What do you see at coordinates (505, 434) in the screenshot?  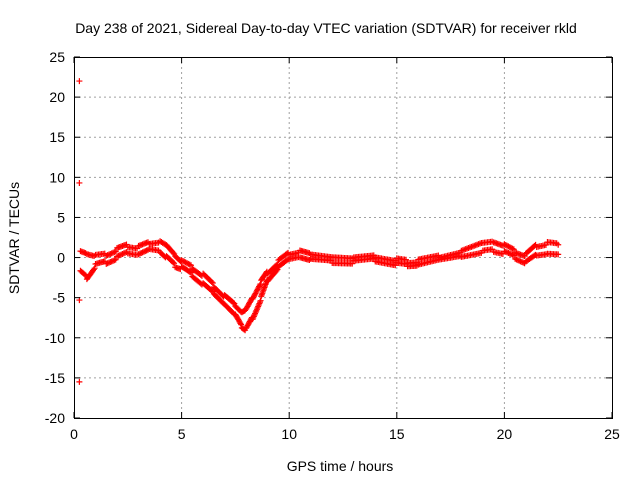 I see `x-tick-label: 20` at bounding box center [505, 434].